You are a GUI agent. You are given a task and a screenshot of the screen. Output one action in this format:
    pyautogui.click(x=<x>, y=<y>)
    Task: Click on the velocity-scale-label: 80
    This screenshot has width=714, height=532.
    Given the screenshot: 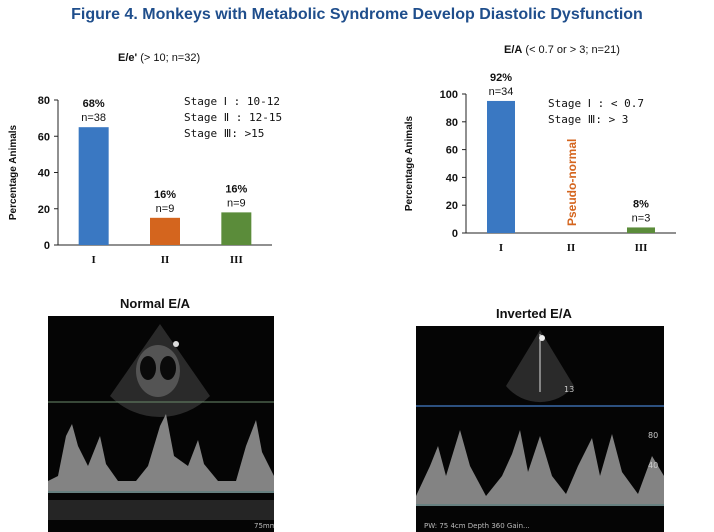 What is the action you would take?
    pyautogui.click(x=653, y=435)
    